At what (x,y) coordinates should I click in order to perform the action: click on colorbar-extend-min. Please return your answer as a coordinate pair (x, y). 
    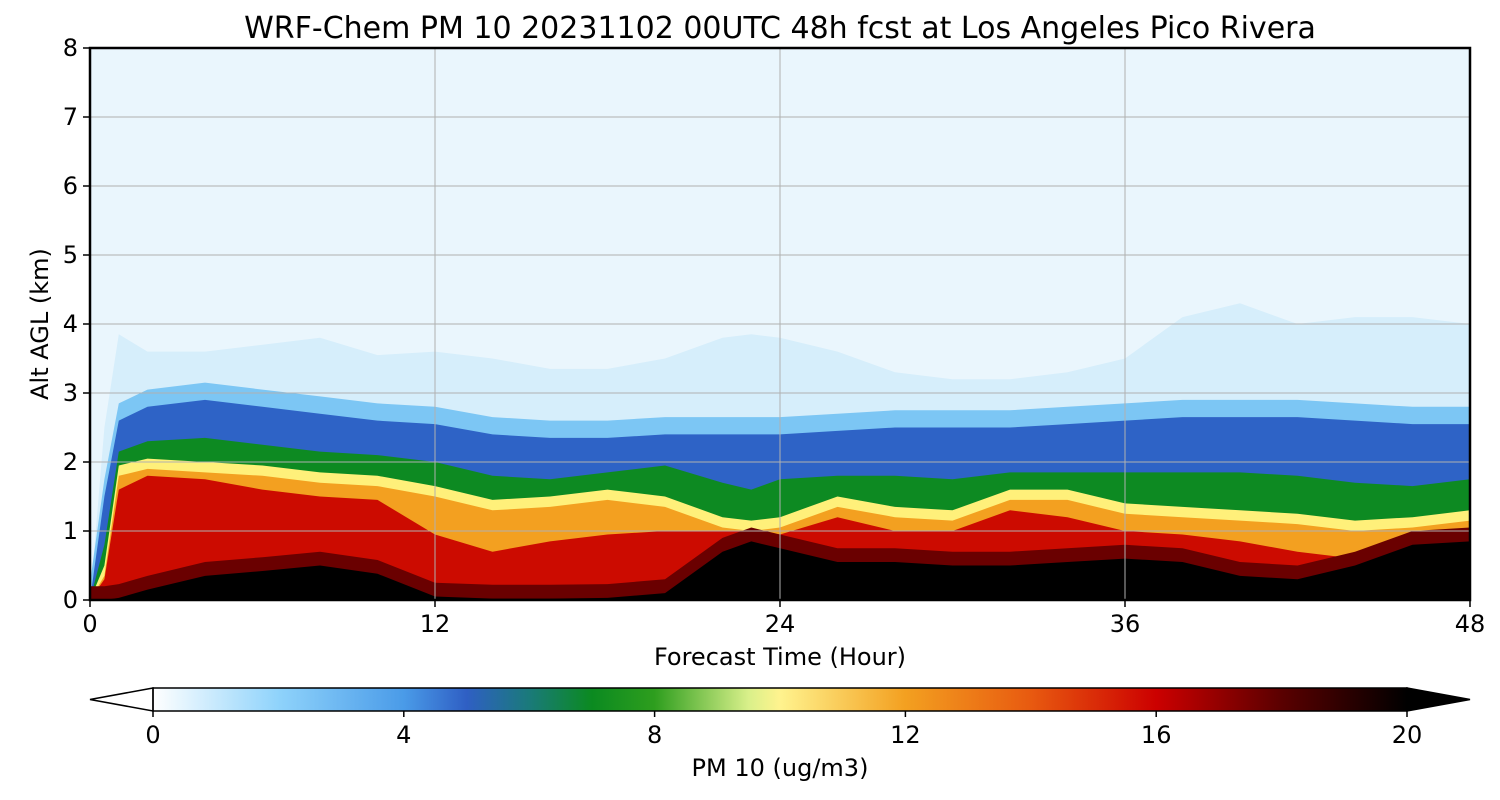
    Looking at the image, I should click on (121, 699).